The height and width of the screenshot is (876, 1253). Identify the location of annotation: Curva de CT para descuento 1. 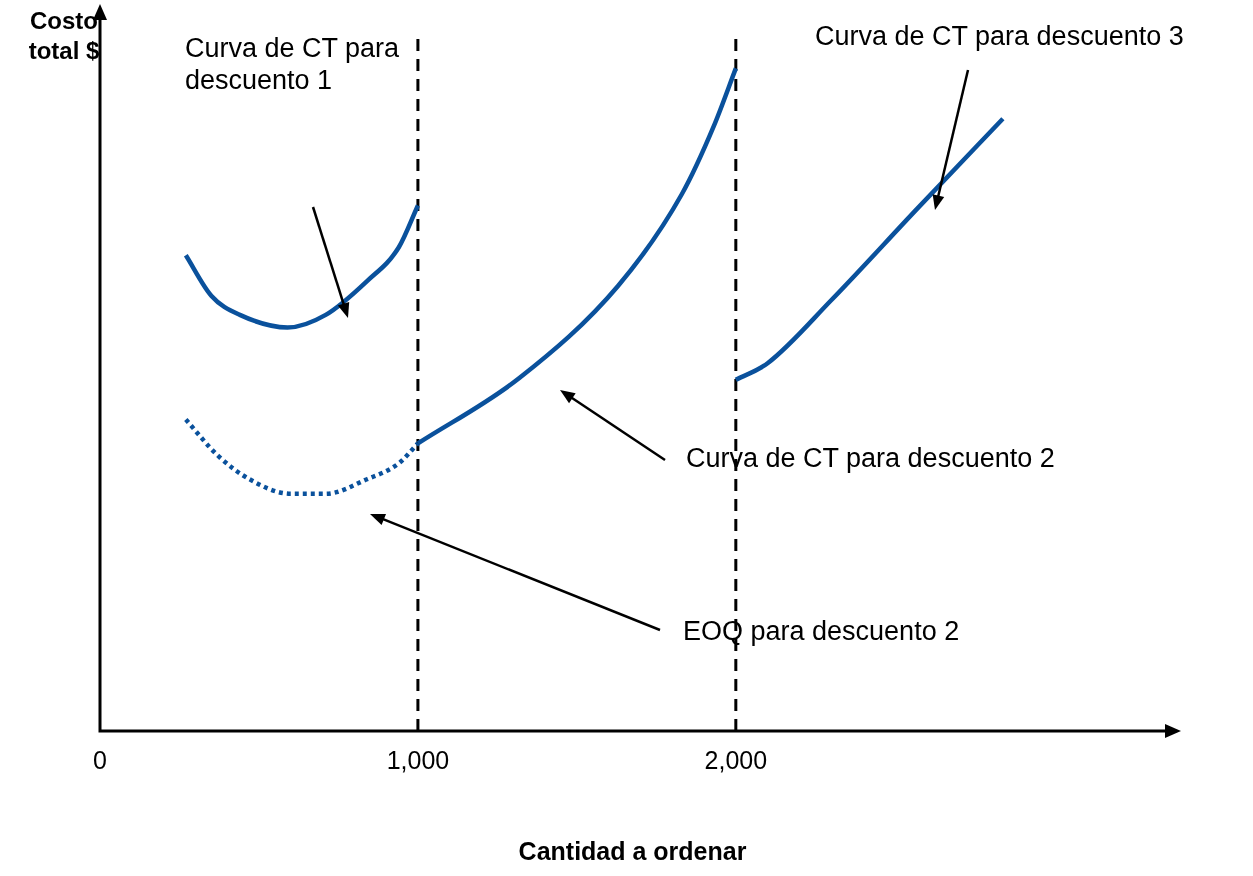
(293, 64).